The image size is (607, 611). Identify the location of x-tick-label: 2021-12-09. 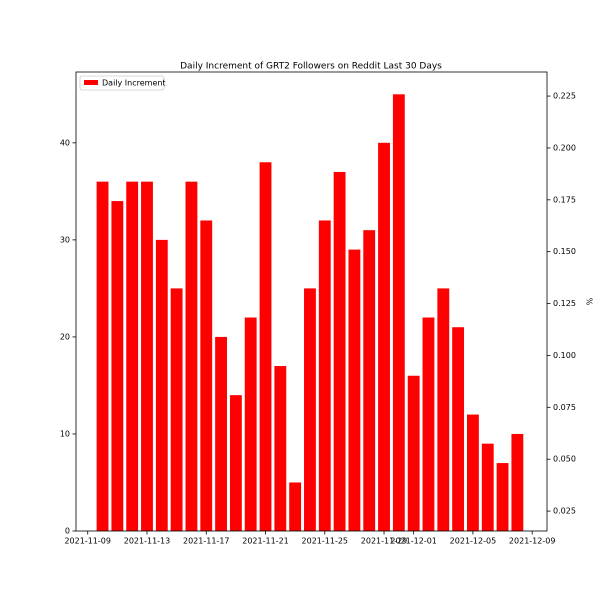
(532, 541).